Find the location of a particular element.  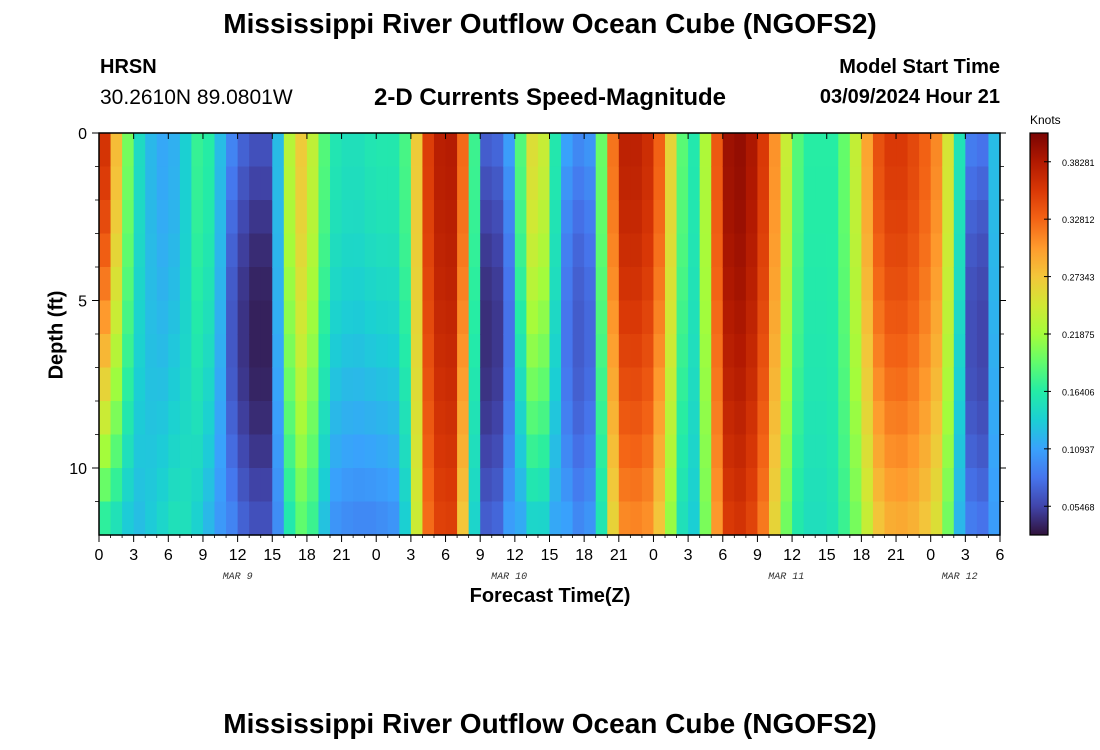

x-tick-label: 0 is located at coordinates (653, 555).